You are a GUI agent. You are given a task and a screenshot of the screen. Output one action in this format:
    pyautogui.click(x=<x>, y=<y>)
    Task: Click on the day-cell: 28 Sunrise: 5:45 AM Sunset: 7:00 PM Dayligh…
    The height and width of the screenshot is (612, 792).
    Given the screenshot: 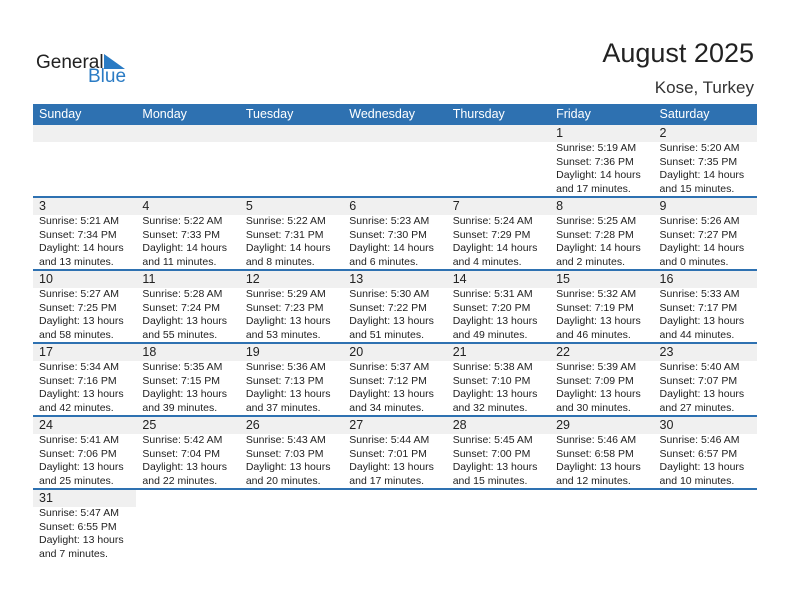 What is the action you would take?
    pyautogui.click(x=498, y=452)
    